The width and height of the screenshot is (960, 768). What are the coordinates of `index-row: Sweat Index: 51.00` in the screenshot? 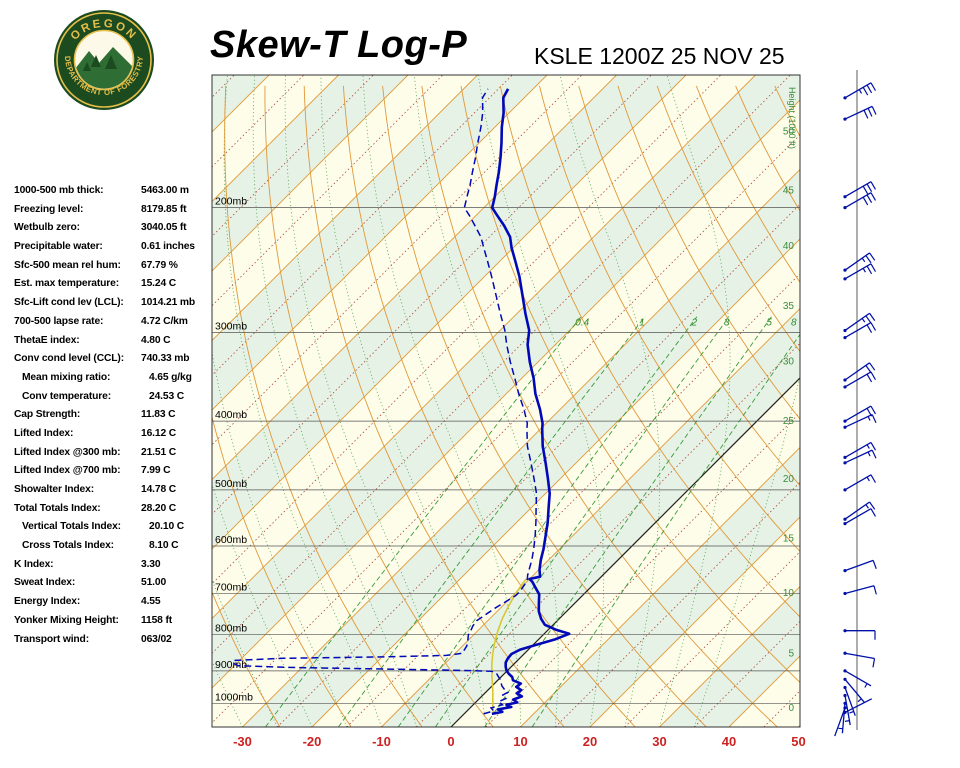 It's located at (116, 586).